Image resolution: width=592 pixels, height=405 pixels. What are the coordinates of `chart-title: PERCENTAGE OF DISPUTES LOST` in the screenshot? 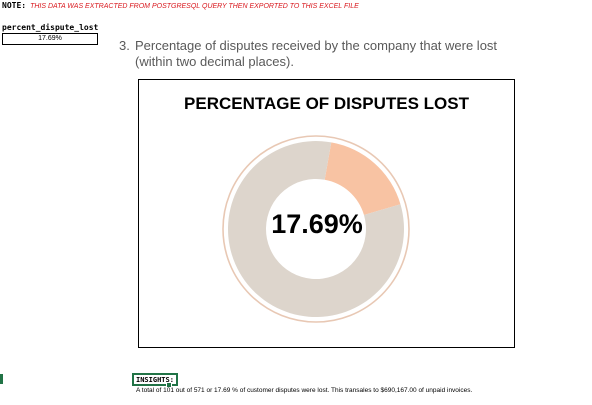 It's located at (326, 103).